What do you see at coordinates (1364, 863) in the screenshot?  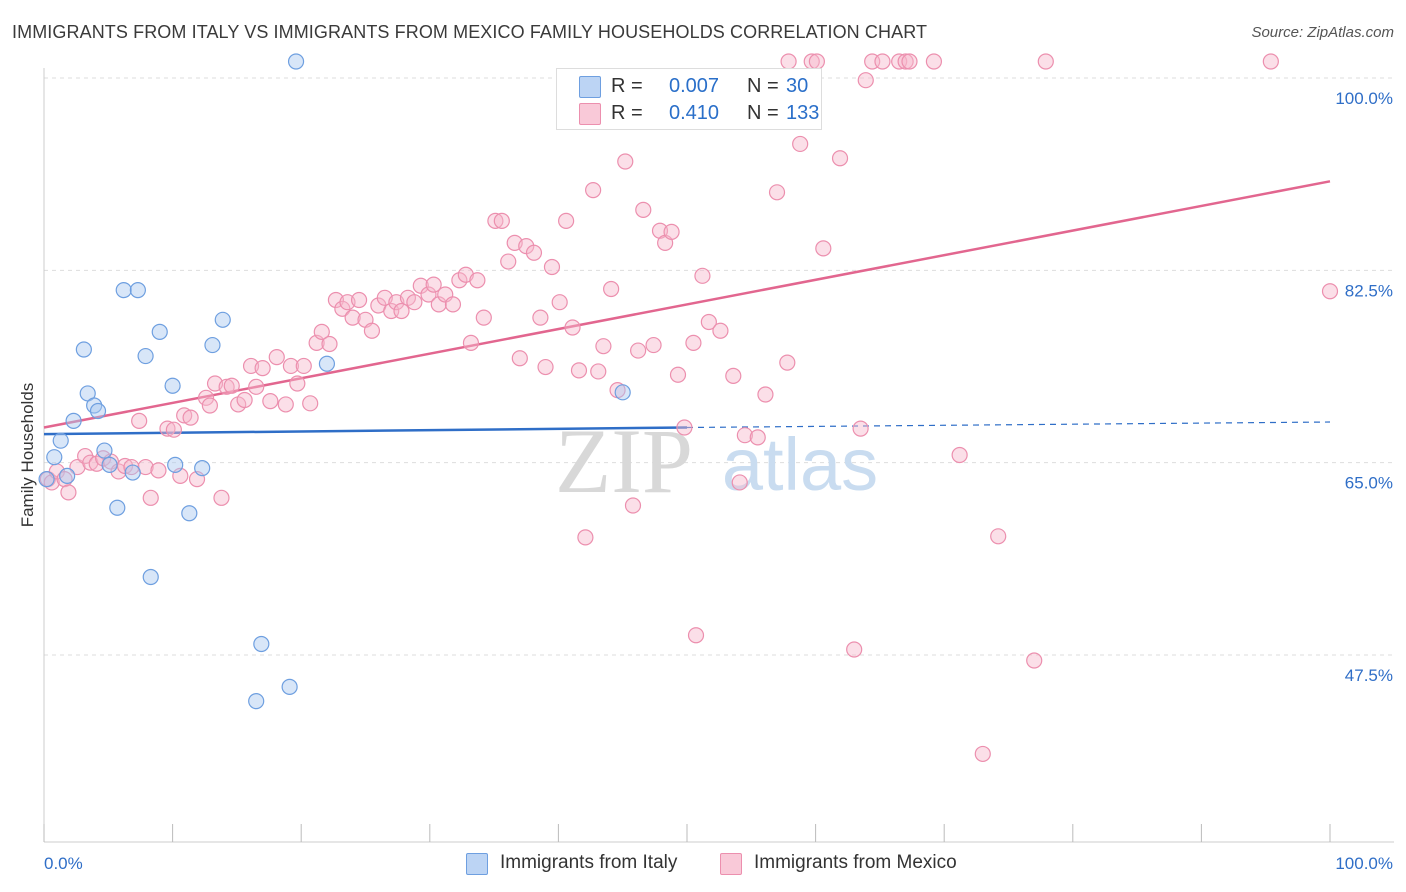 I see `x-tick-label-max: 100.0%` at bounding box center [1364, 863].